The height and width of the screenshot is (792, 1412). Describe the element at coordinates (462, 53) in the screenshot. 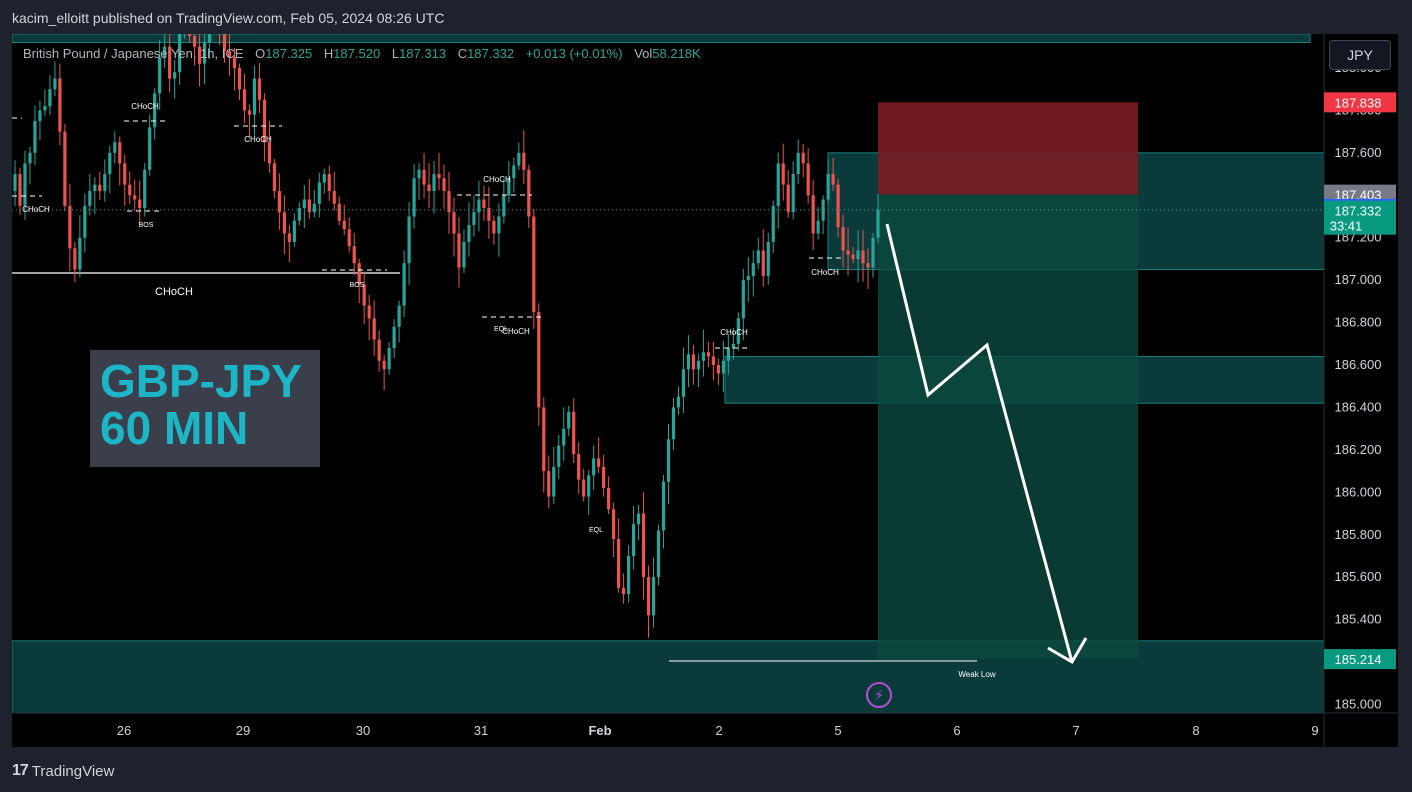

I see `close-label: C` at that location.